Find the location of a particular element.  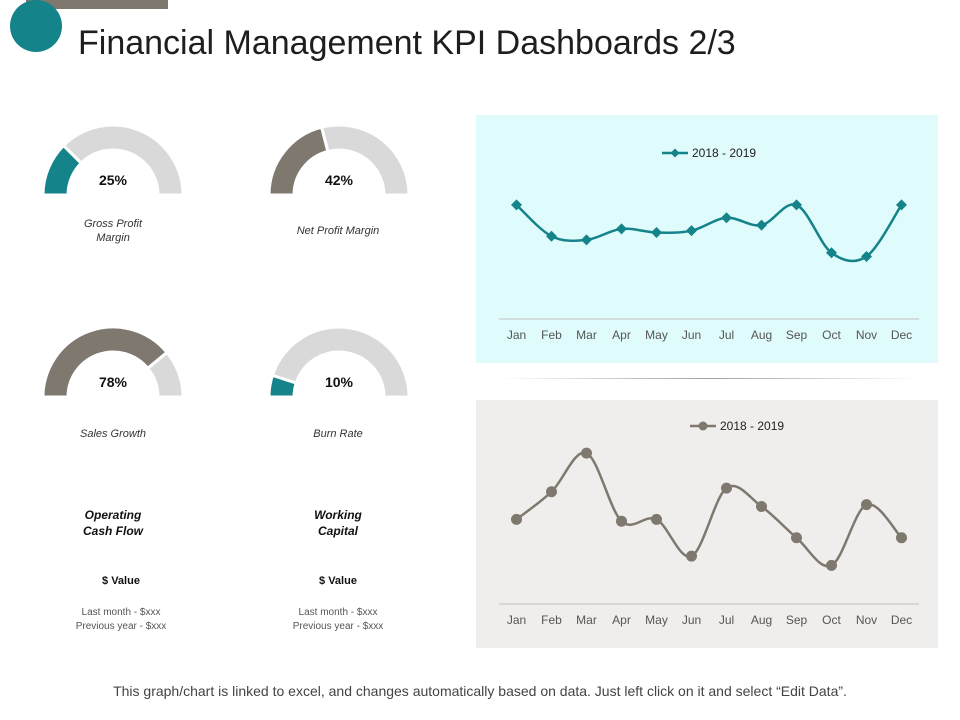

gauge-burn-rate: 10% is located at coordinates (339, 362).